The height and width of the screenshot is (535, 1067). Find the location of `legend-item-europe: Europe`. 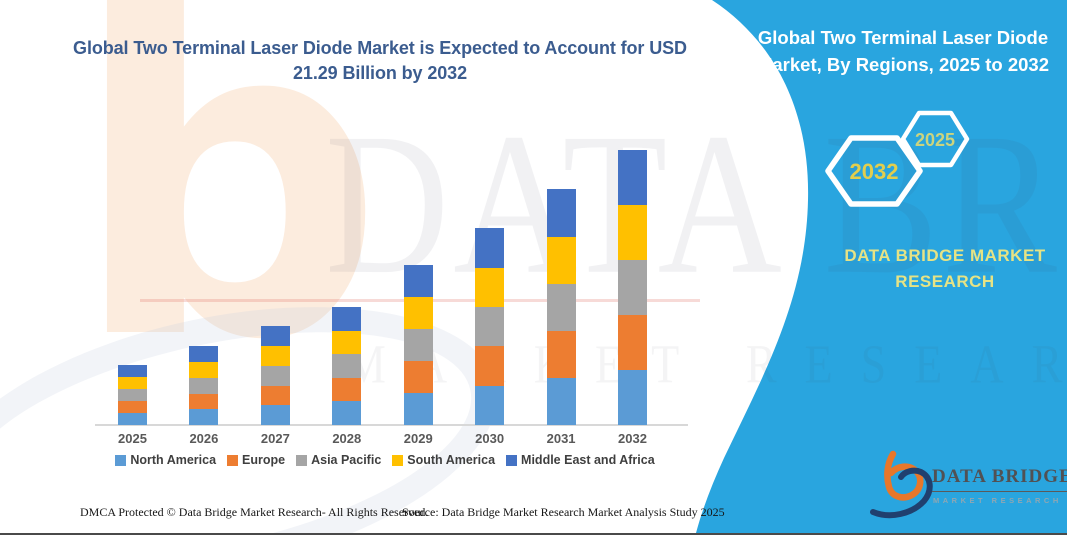

legend-item-europe: Europe is located at coordinates (256, 460).